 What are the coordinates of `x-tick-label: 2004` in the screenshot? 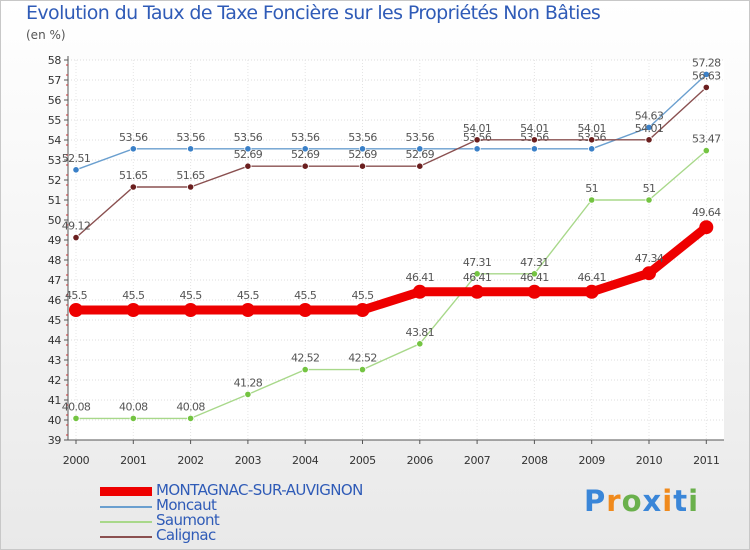 It's located at (305, 460).